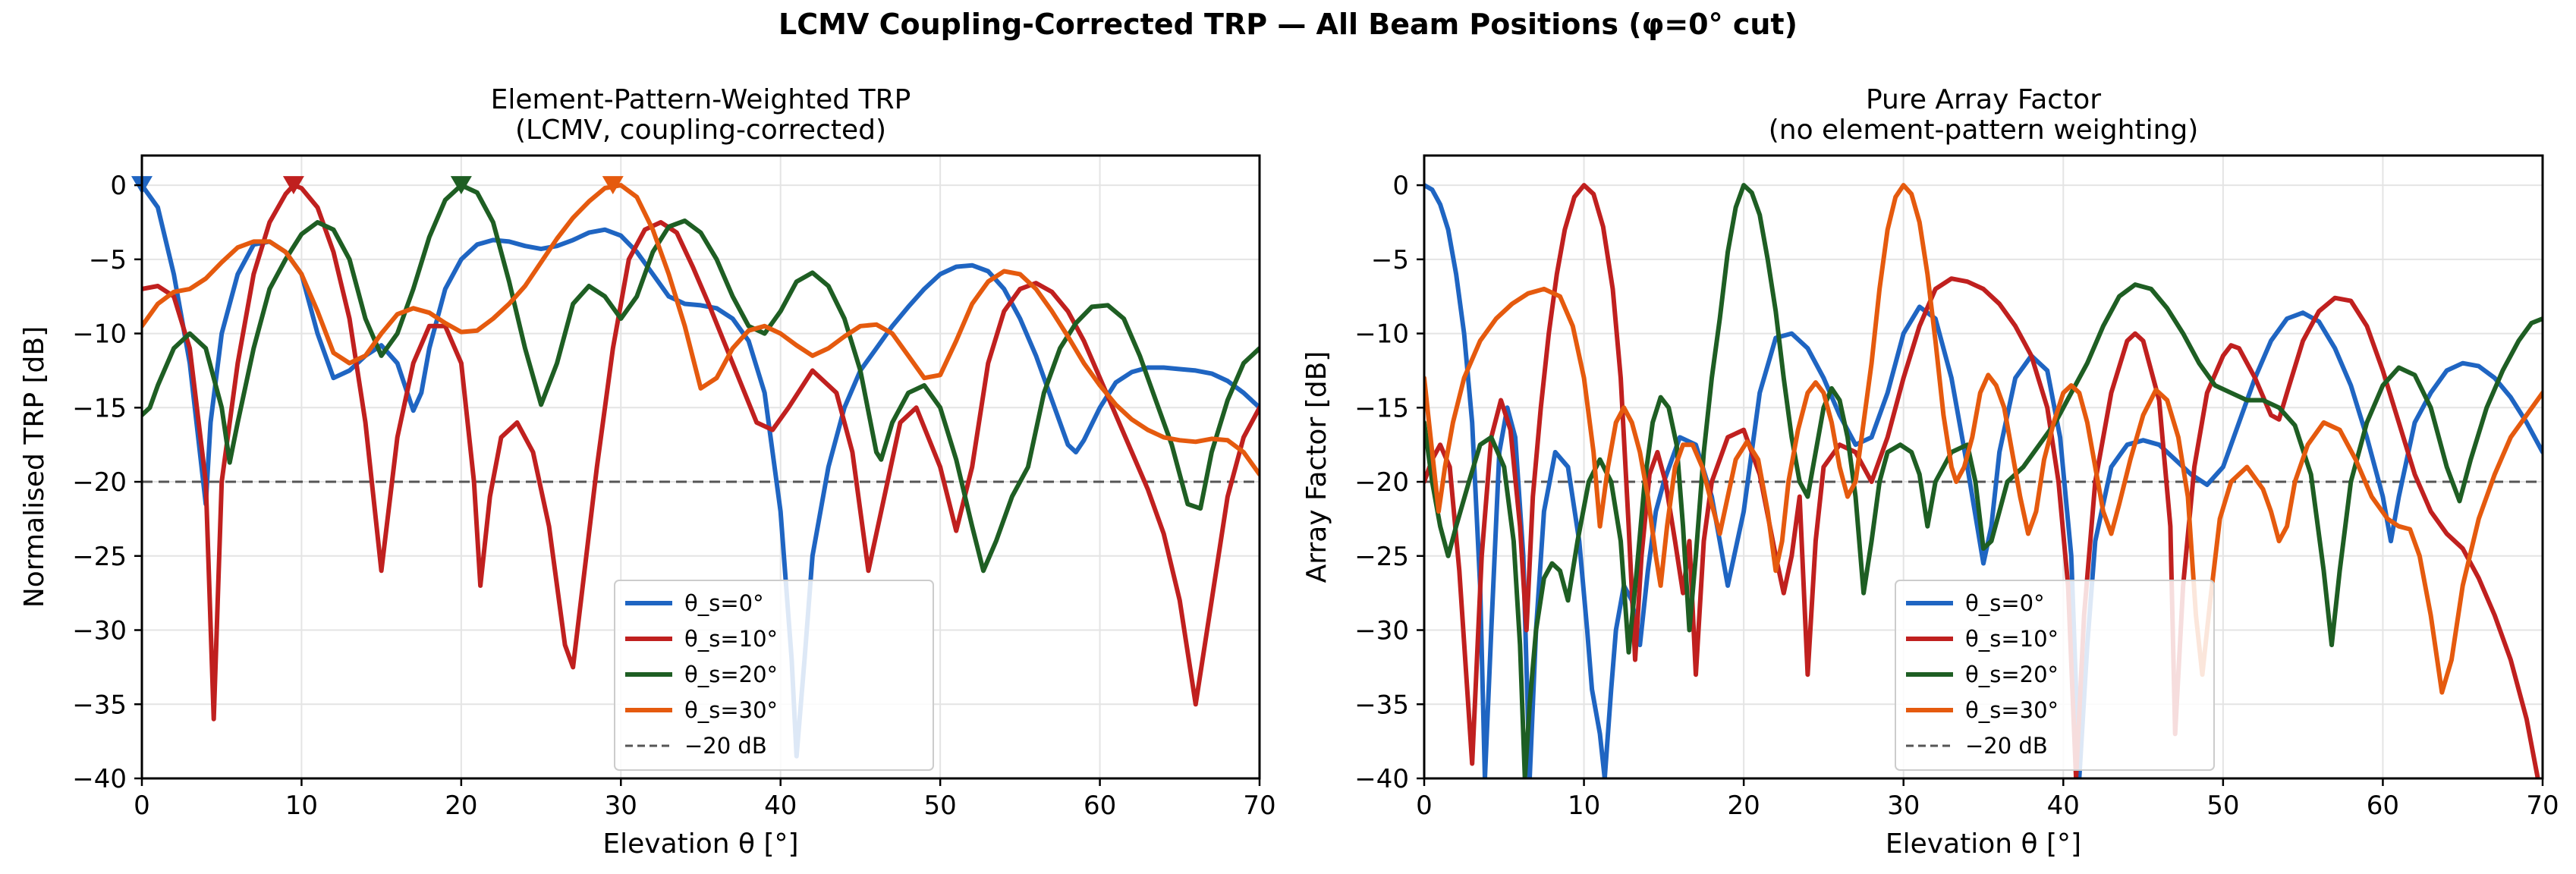  What do you see at coordinates (1983, 99) in the screenshot?
I see `chart-title: Pure Array Factor` at bounding box center [1983, 99].